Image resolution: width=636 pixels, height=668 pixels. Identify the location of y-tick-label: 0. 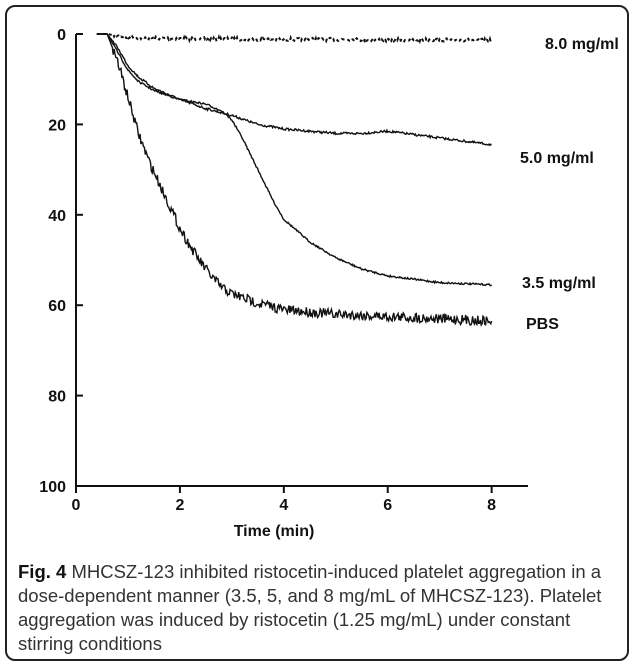
(61, 35).